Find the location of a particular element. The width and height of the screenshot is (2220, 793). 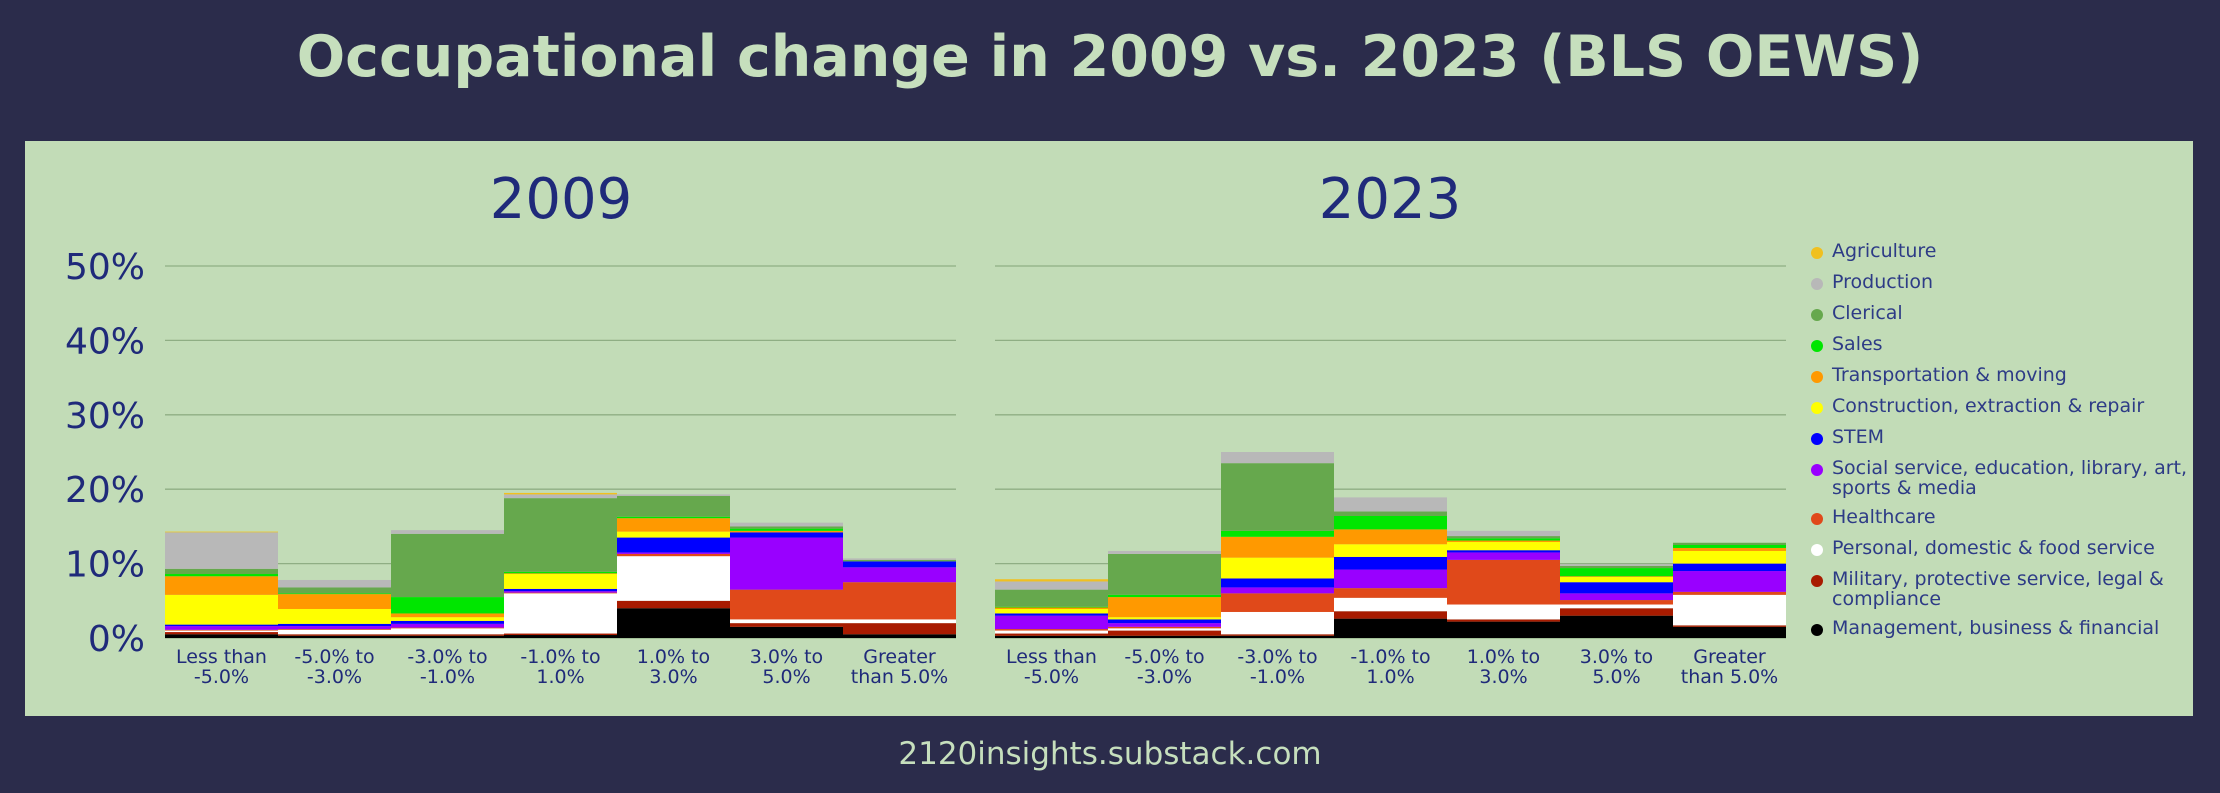

legend-label: Construction, extraction & repair is located at coordinates (1988, 406).